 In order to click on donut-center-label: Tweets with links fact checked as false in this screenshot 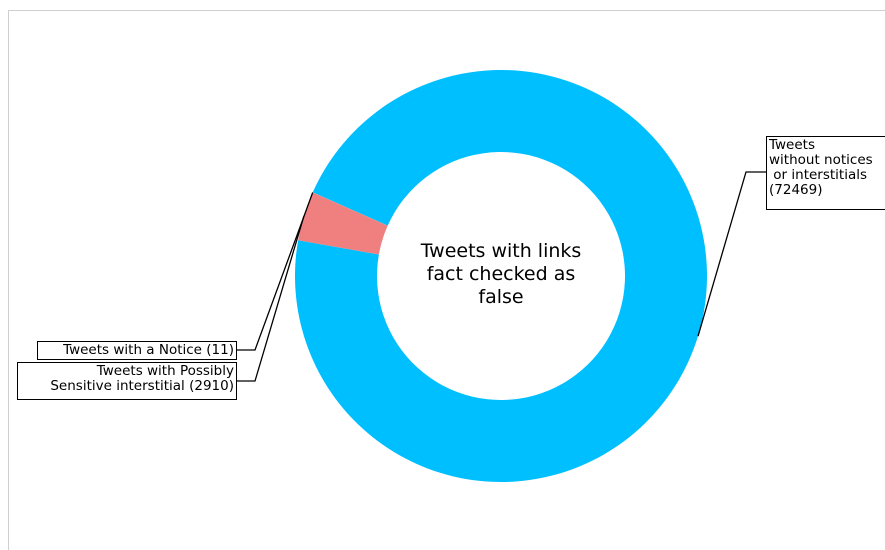, I will do `click(501, 274)`.